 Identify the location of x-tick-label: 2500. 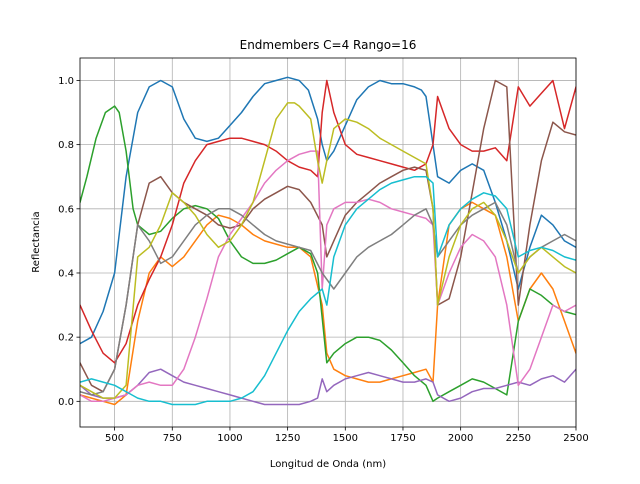
(575, 438).